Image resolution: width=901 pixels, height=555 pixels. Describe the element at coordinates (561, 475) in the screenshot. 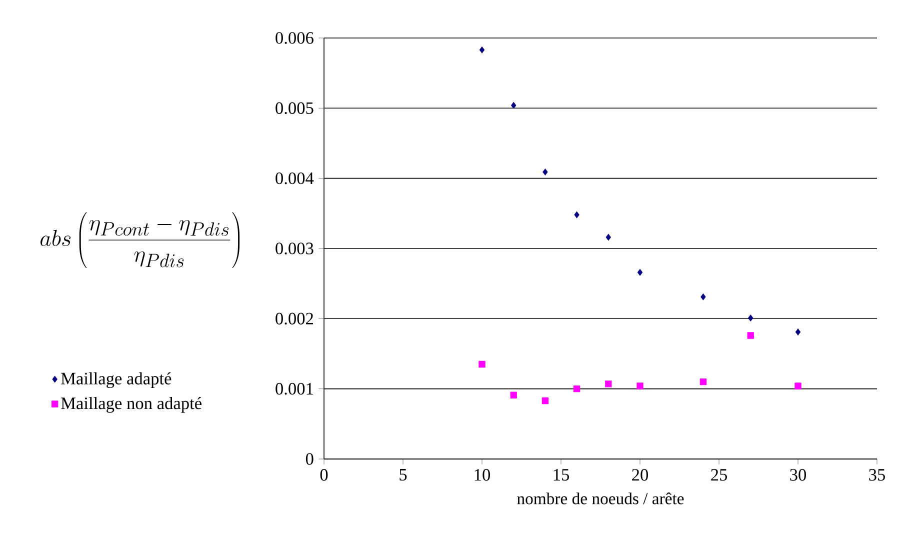

I see `x-tick-label: 15` at that location.